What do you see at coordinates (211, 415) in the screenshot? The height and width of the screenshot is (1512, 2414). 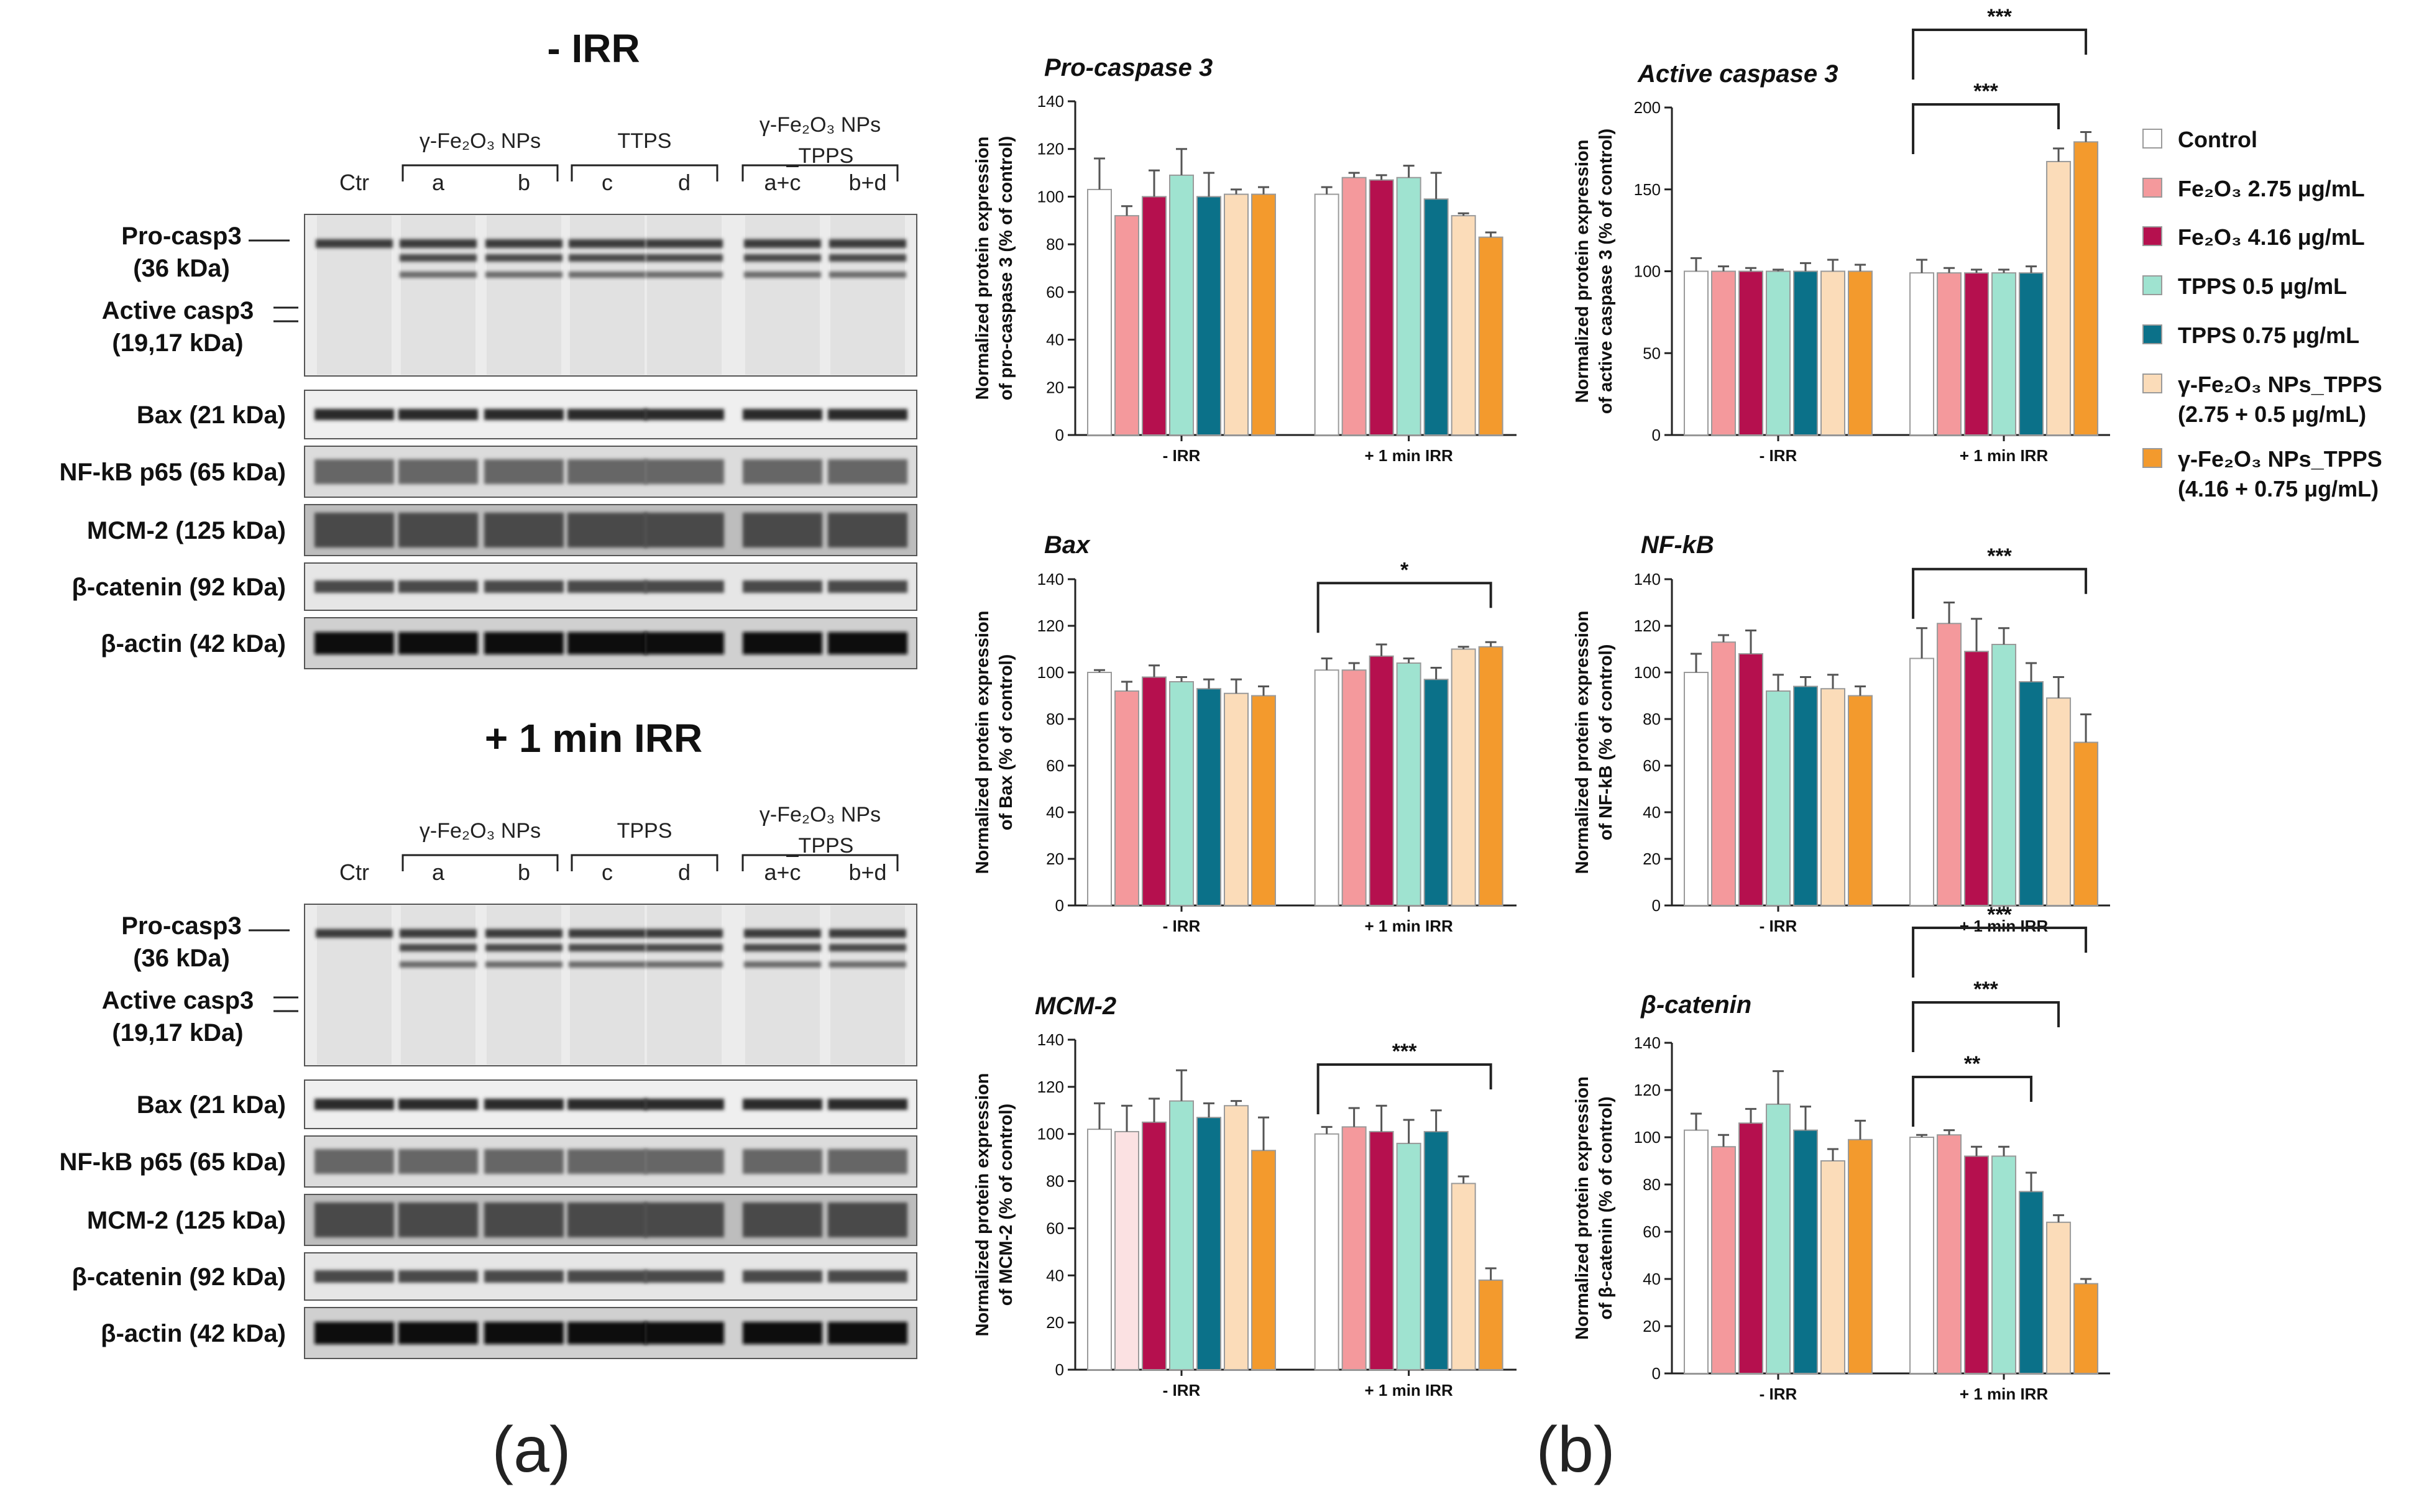 I see `blot-row-label: Bax (21 kDa)` at bounding box center [211, 415].